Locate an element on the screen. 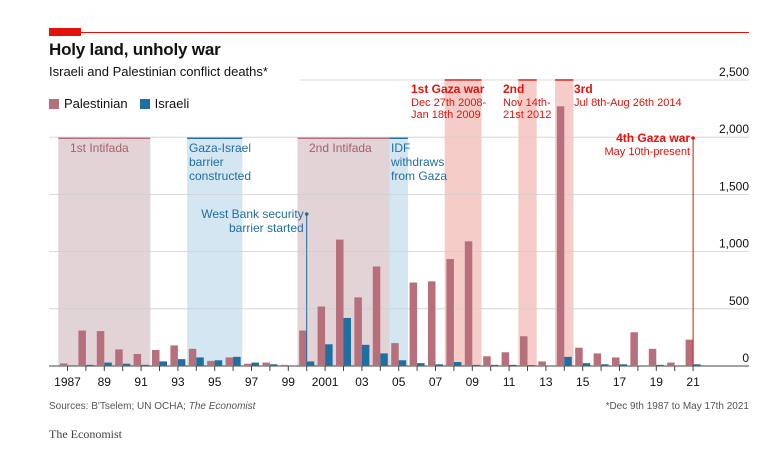 This screenshot has height=457, width=776. y-tick-label-5: 2,500 is located at coordinates (734, 72).